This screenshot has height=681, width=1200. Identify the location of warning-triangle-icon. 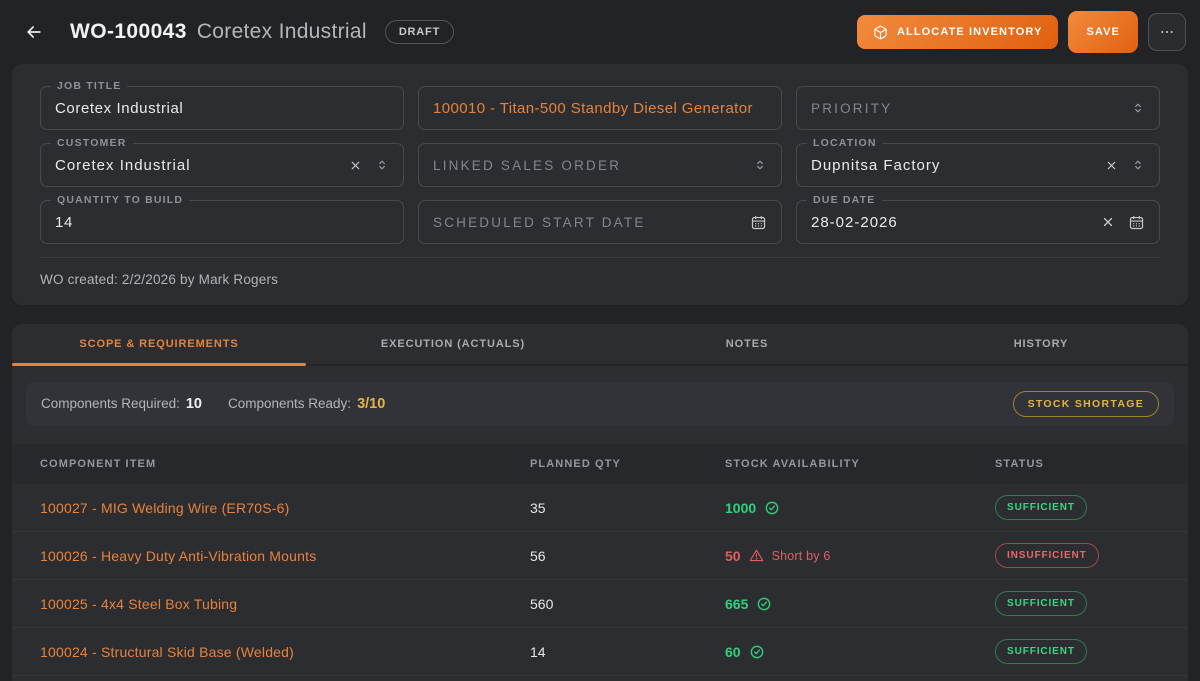
(756, 555).